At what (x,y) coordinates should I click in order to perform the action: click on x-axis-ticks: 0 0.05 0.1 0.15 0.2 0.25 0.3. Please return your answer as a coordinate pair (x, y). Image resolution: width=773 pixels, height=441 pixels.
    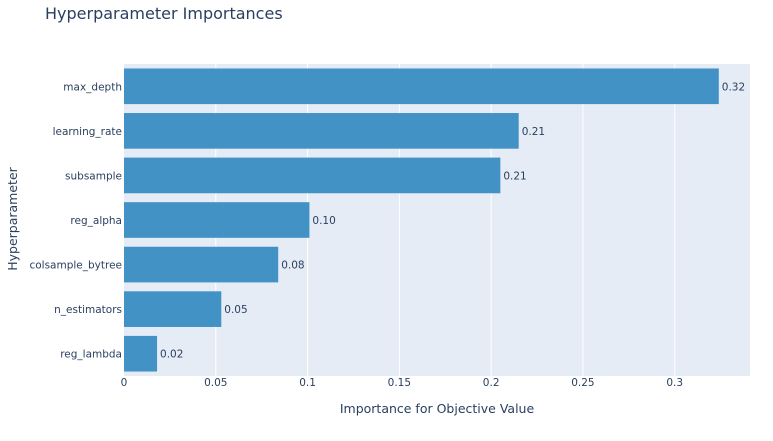
    Looking at the image, I should click on (402, 383).